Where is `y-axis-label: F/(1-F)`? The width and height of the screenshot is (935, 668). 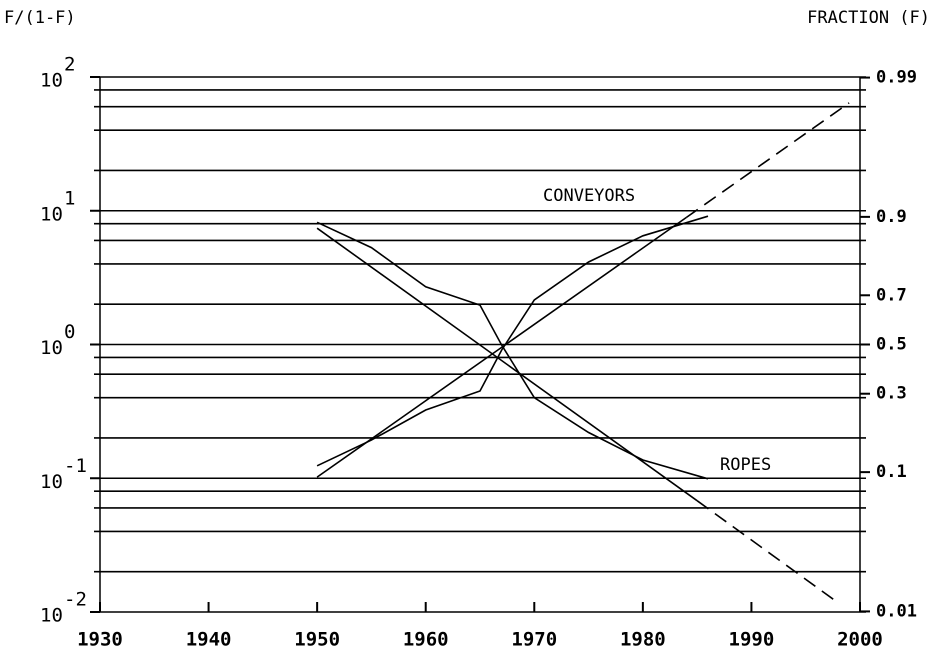
y-axis-label: F/(1-F) is located at coordinates (40, 18).